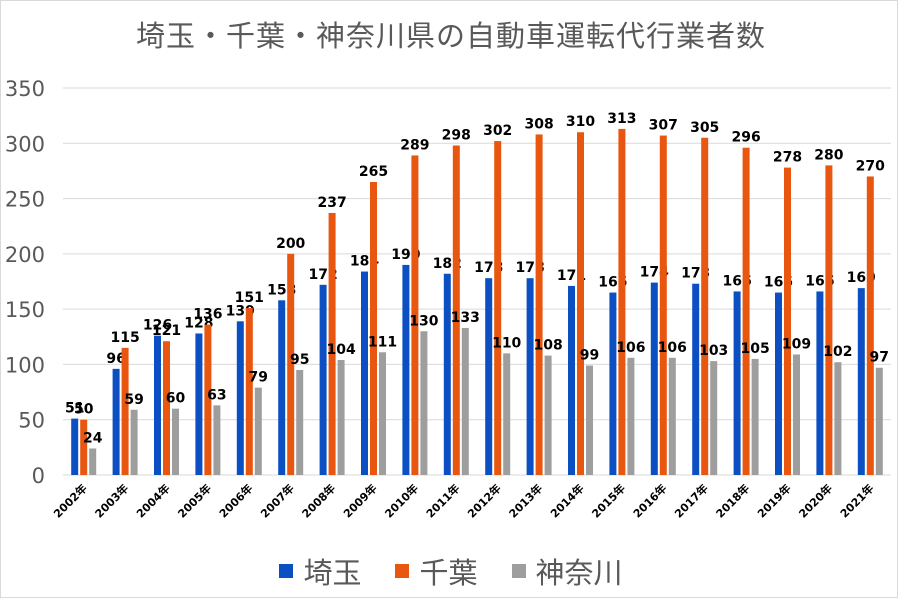 The height and width of the screenshot is (601, 900). Describe the element at coordinates (69, 500) in the screenshot. I see `x-tick-label: 2002年` at that location.